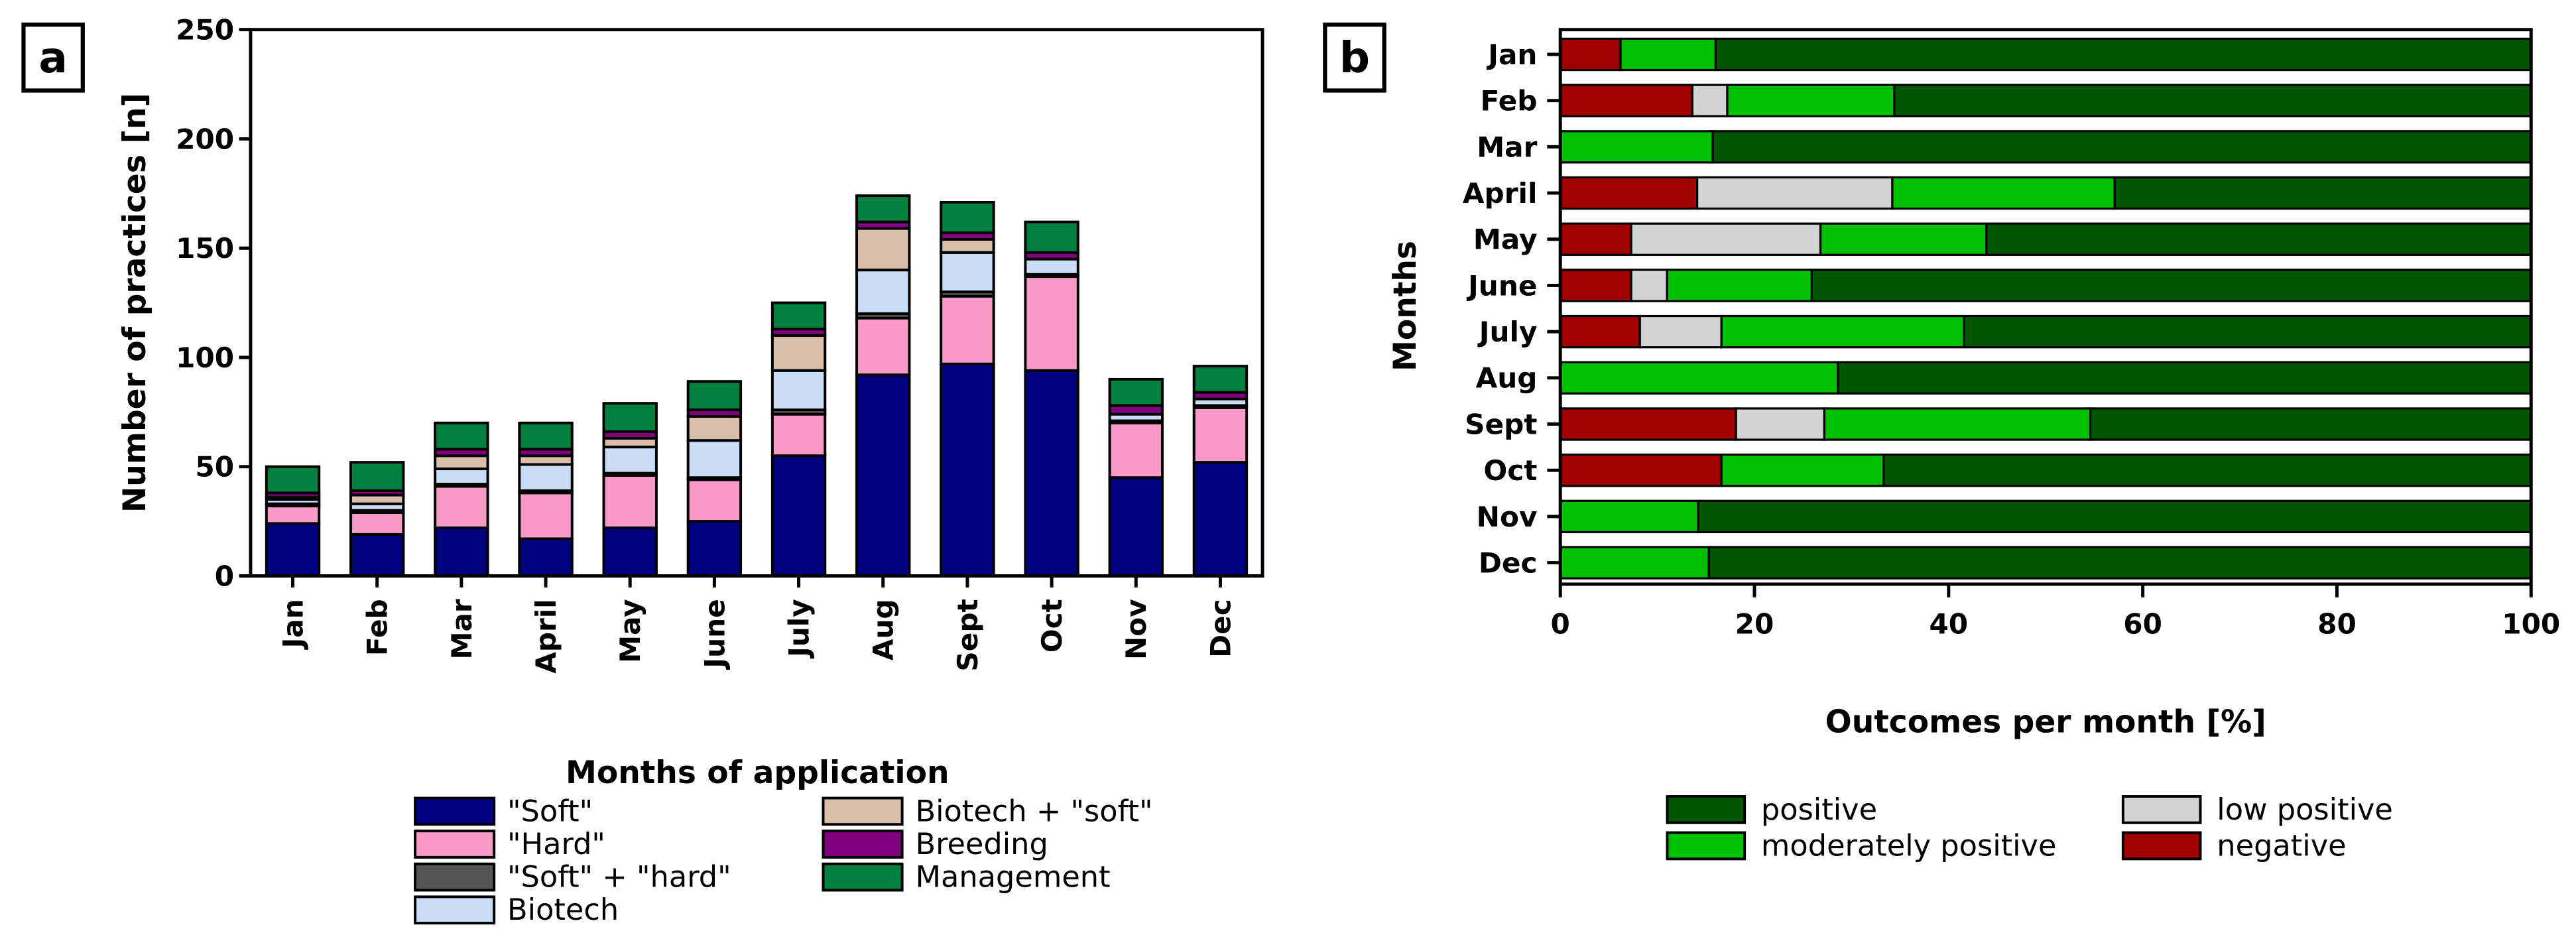 This screenshot has height=933, width=2576. What do you see at coordinates (1405, 306) in the screenshot?
I see `y-axis-label-b: Months` at bounding box center [1405, 306].